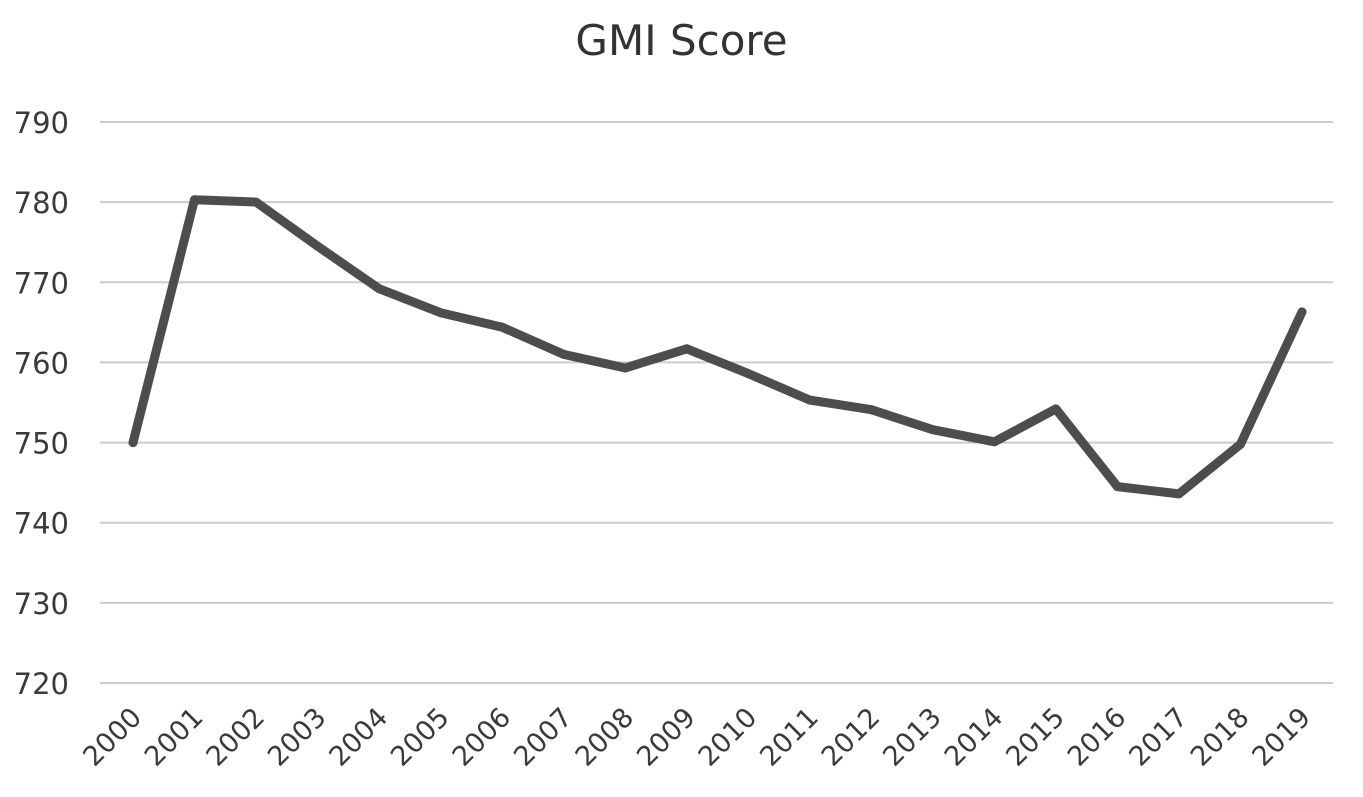 The width and height of the screenshot is (1363, 797). What do you see at coordinates (41, 444) in the screenshot?
I see `y-tick-label: 750` at bounding box center [41, 444].